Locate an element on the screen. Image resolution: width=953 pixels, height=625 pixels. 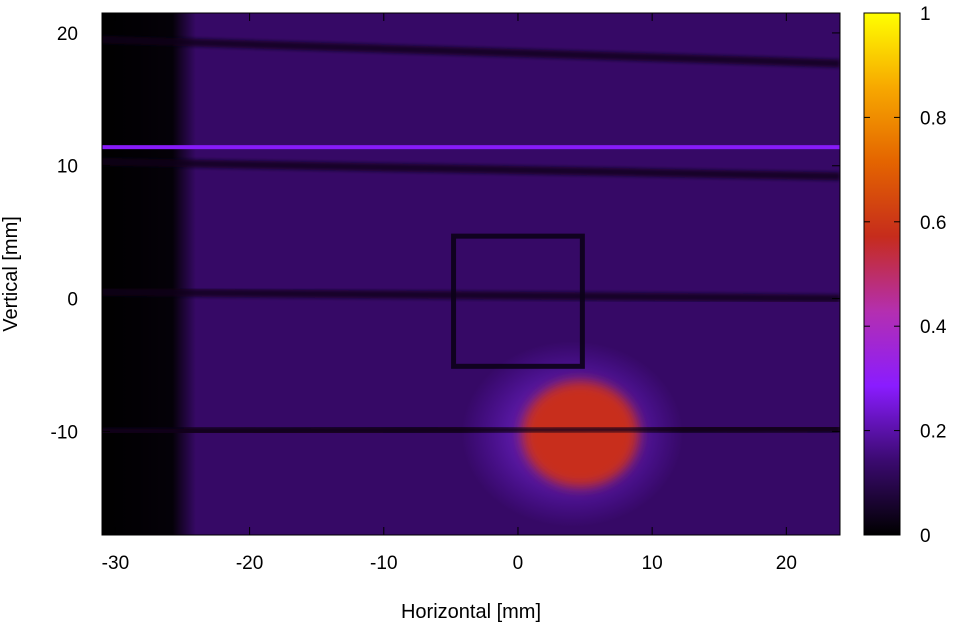
x-tick-label: -10 is located at coordinates (383, 563).